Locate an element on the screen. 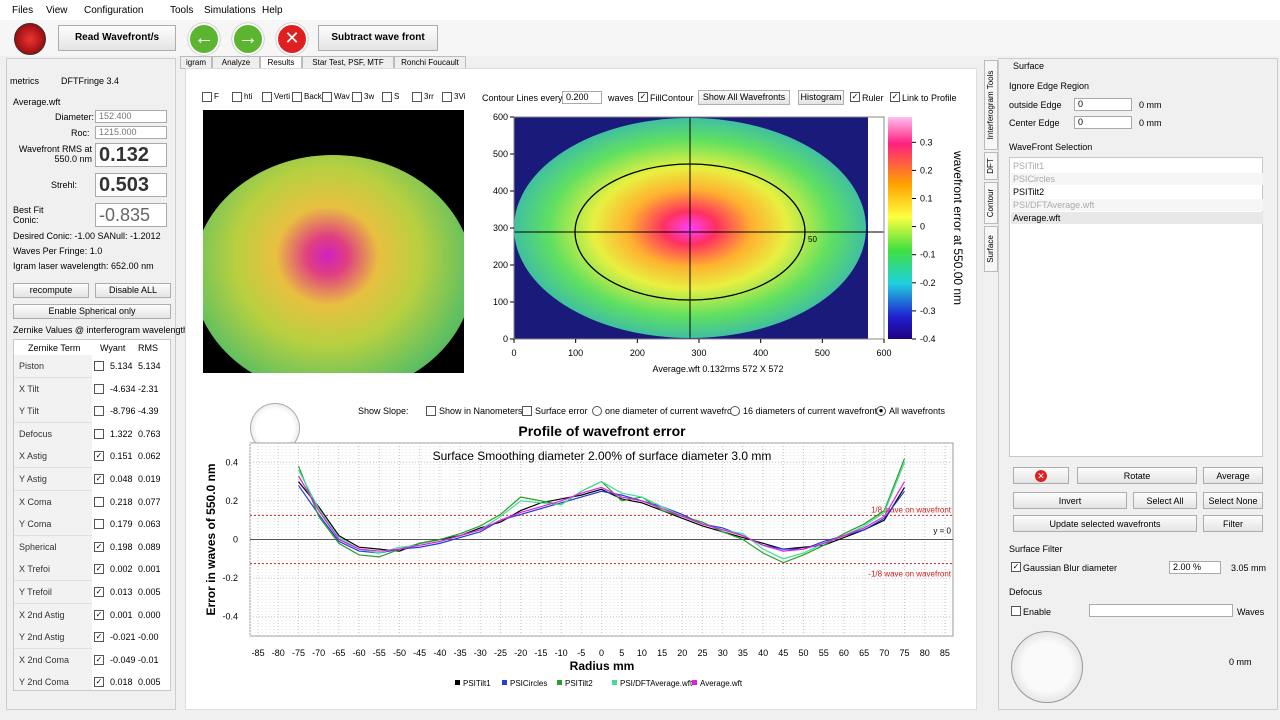 The height and width of the screenshot is (720, 1280). defocus-field is located at coordinates (1161, 610).